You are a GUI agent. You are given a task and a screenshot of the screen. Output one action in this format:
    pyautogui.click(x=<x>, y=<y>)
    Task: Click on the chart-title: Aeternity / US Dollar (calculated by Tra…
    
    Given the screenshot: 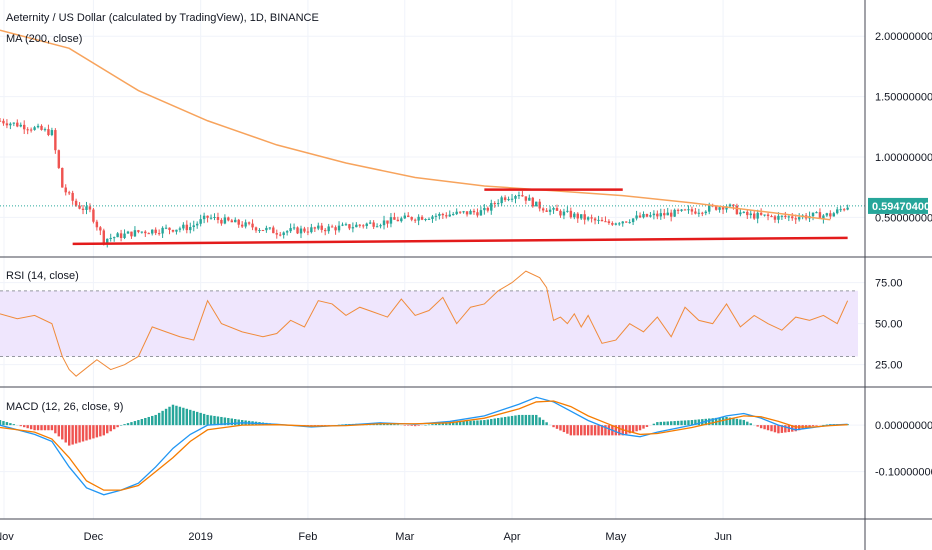 What is the action you would take?
    pyautogui.click(x=162, y=18)
    